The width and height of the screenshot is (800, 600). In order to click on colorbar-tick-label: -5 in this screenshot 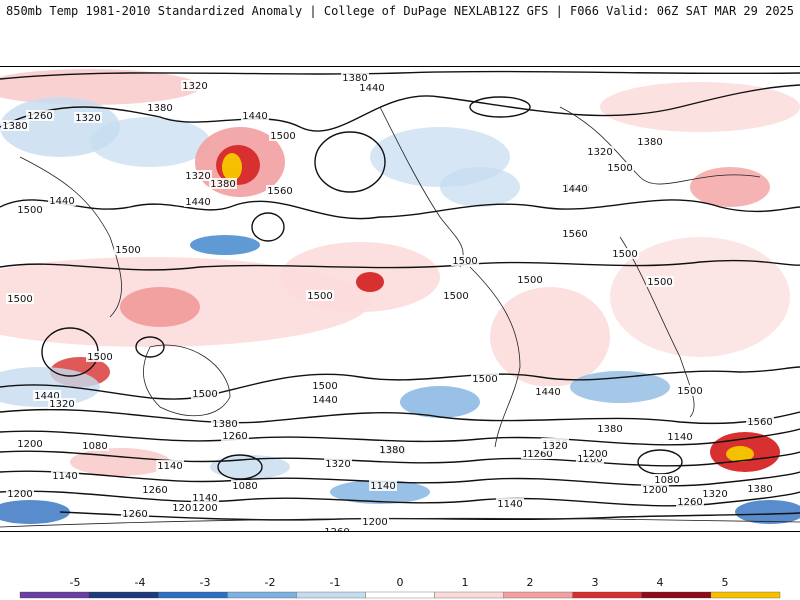, I will do `click(75, 582)`.